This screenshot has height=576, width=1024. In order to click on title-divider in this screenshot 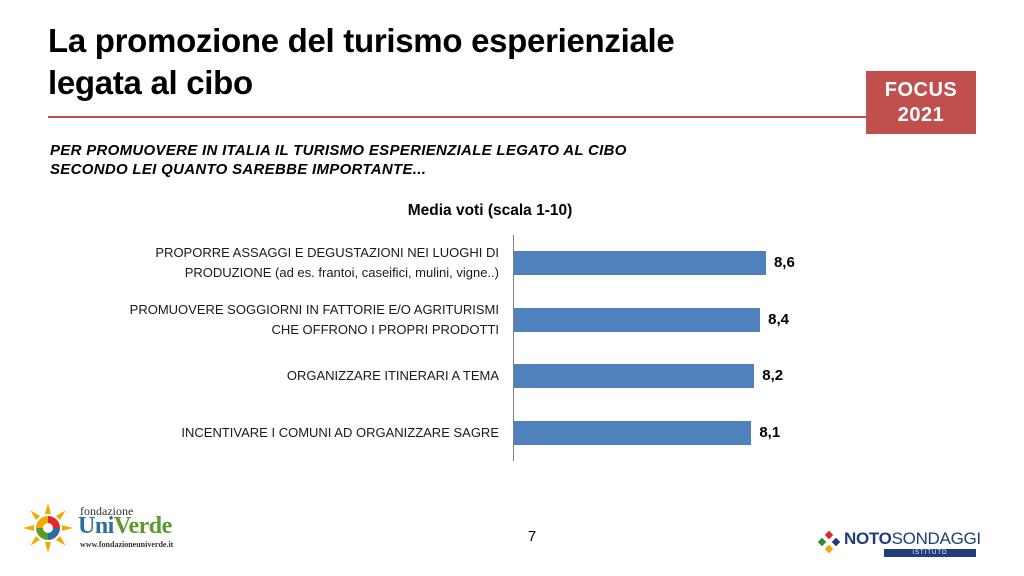, I will do `click(457, 117)`.